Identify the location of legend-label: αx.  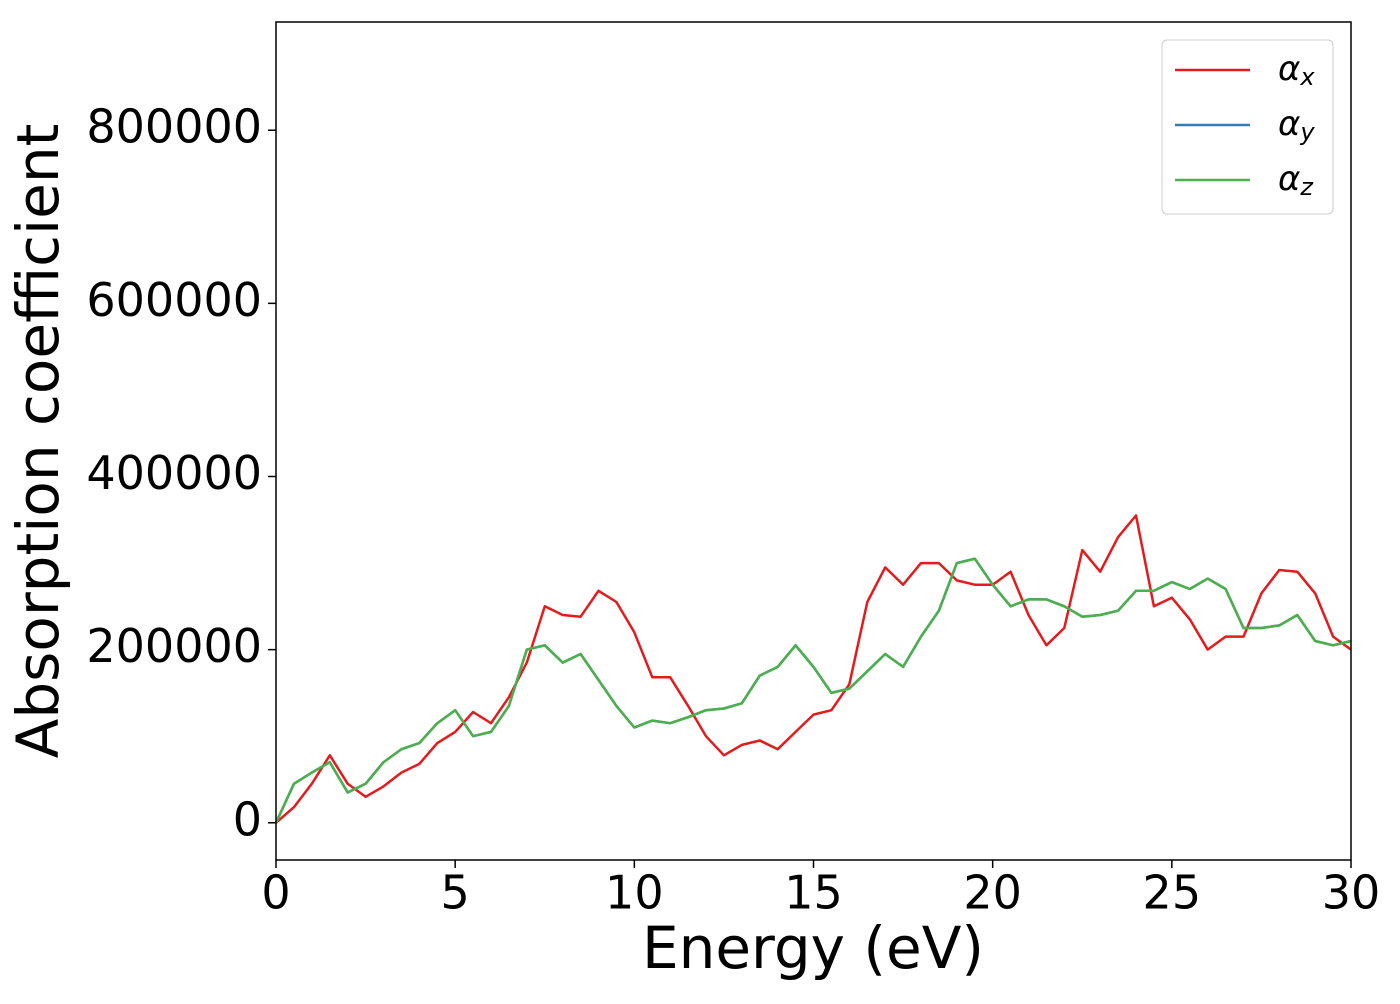
(1296, 70).